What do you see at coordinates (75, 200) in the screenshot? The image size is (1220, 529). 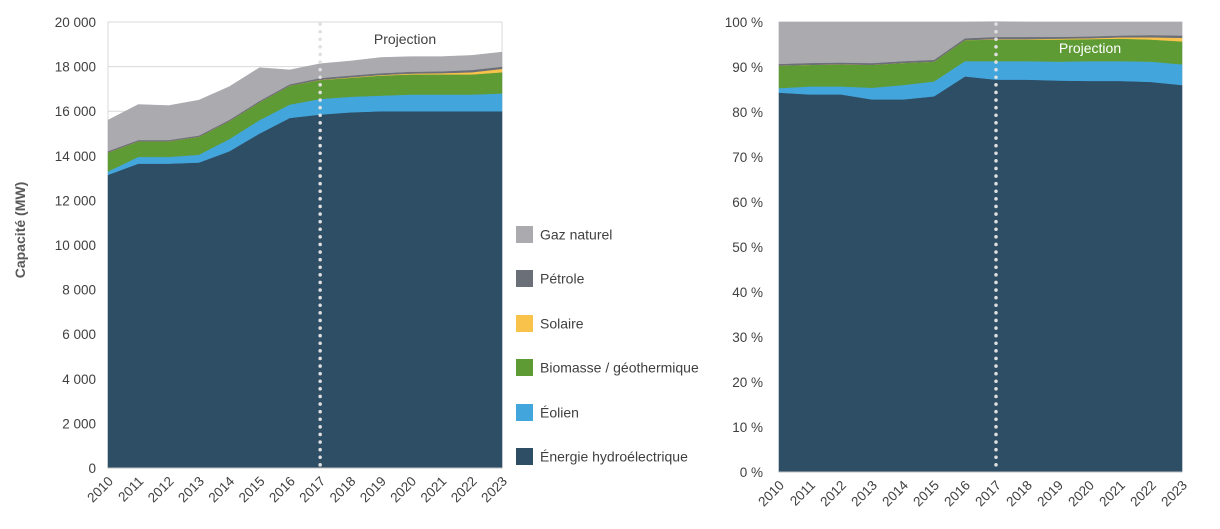 I see `y-tick-label: 12 000` at bounding box center [75, 200].